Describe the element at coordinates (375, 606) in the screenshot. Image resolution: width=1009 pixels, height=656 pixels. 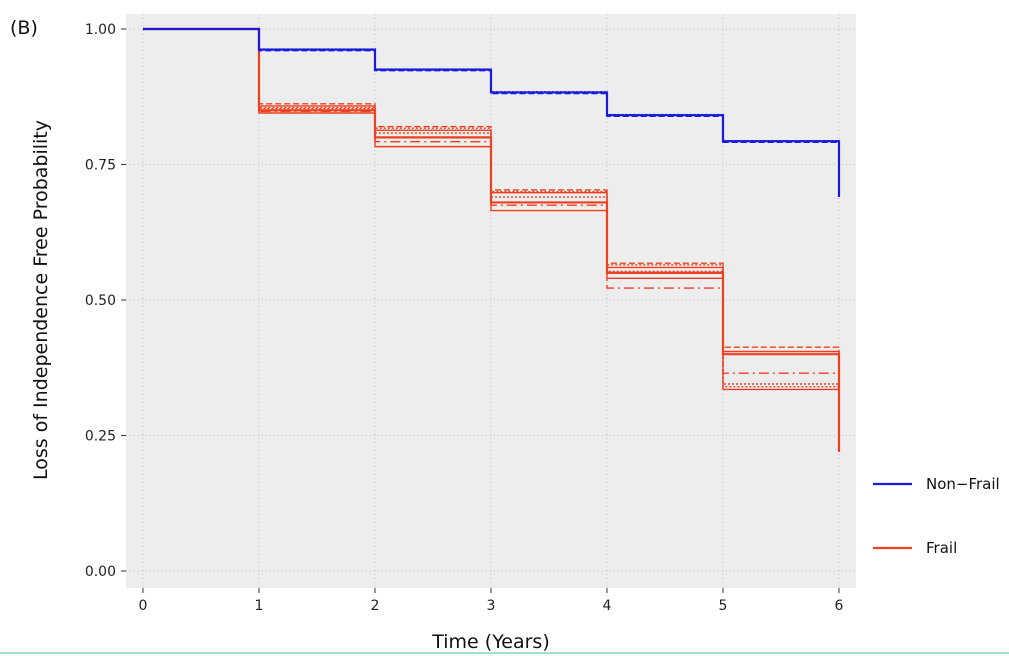
I see `x-tick-label: 2` at that location.